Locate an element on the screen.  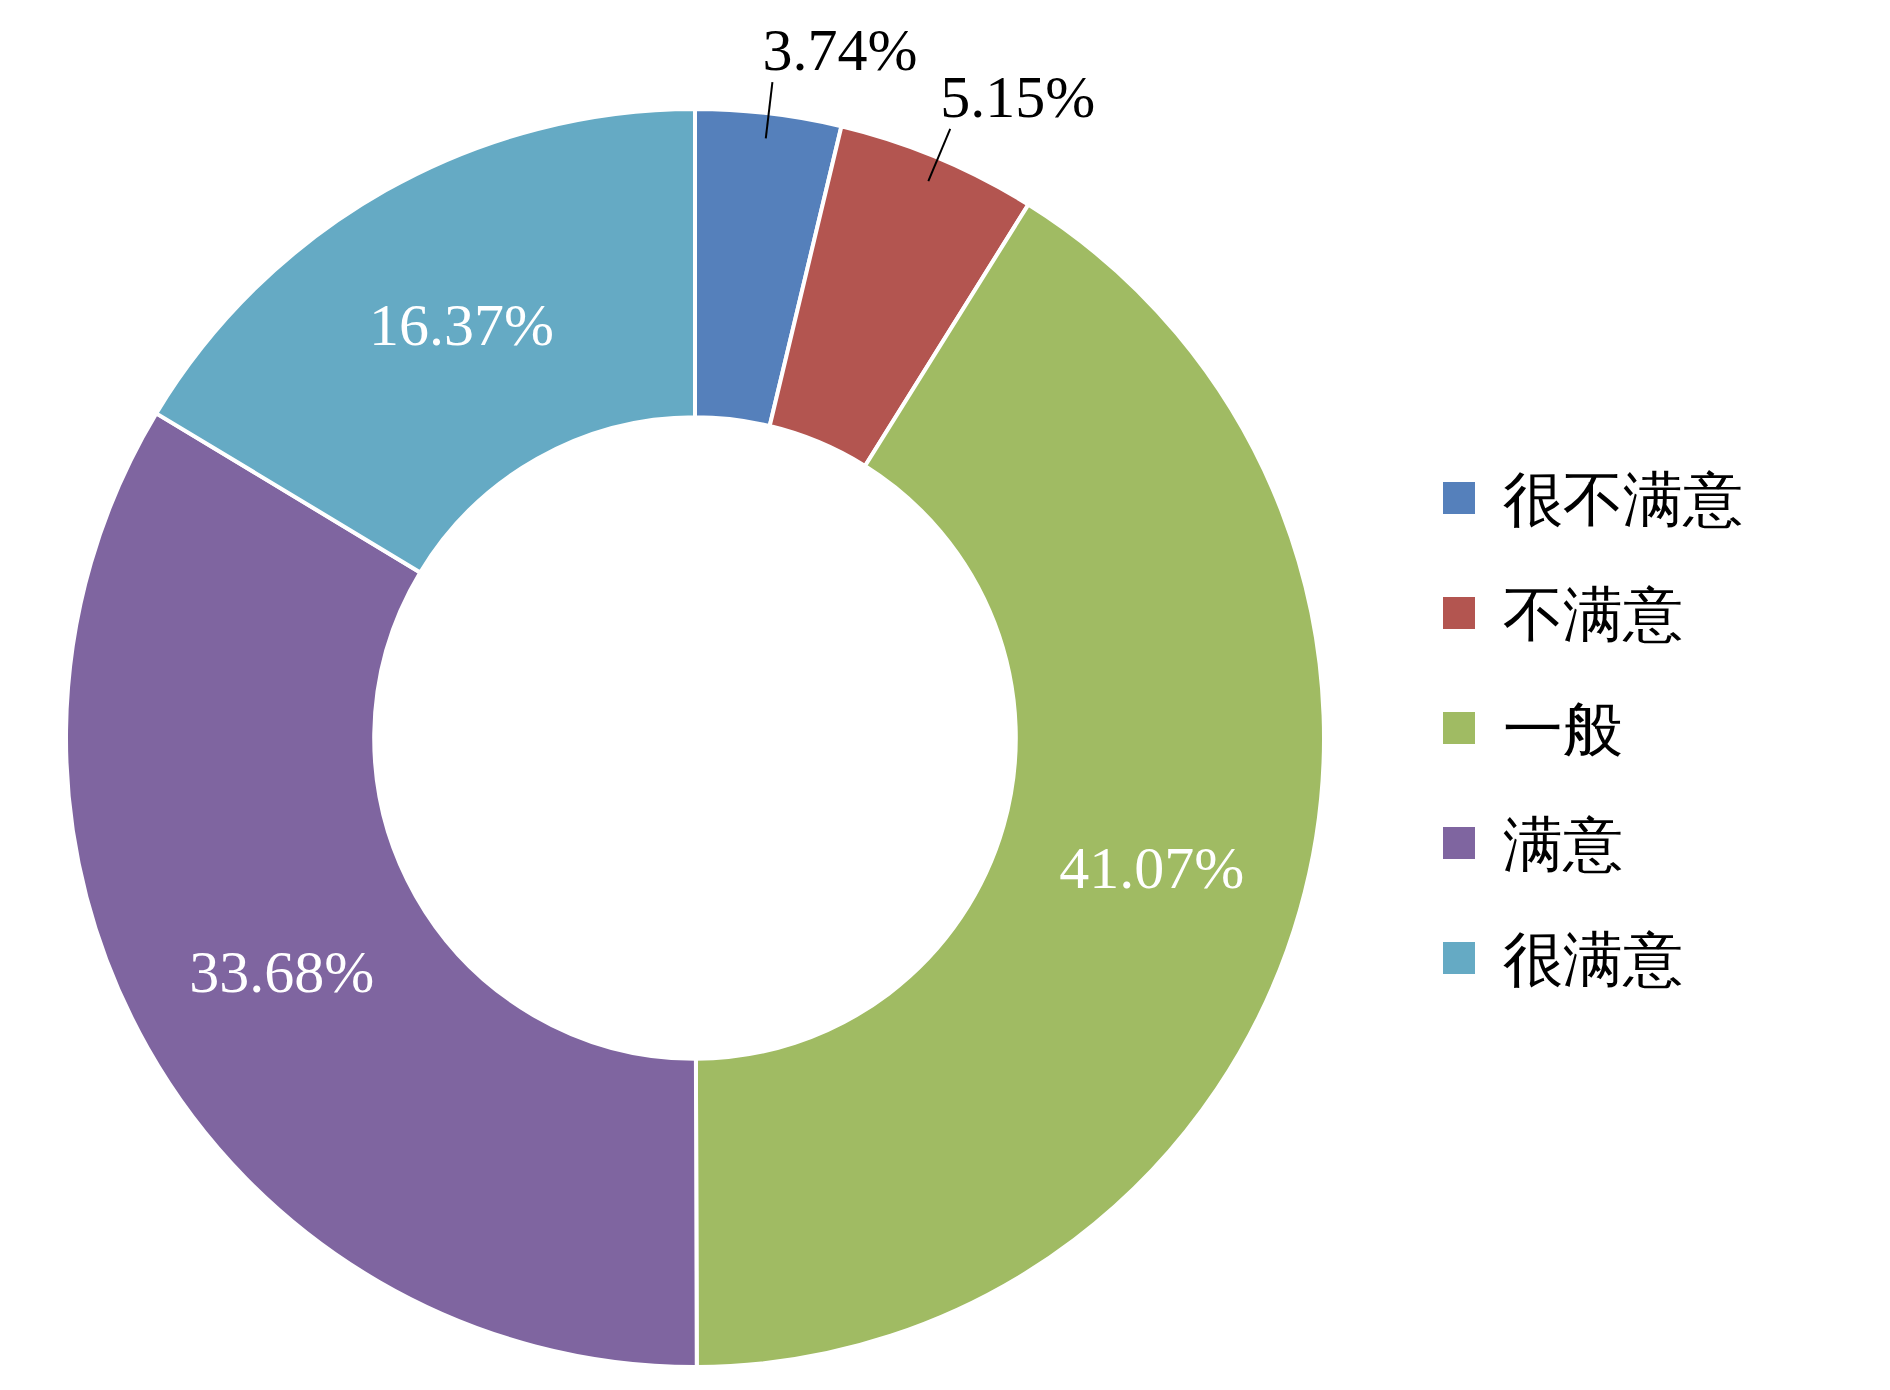
legend-label: 一般 is located at coordinates (1563, 729).